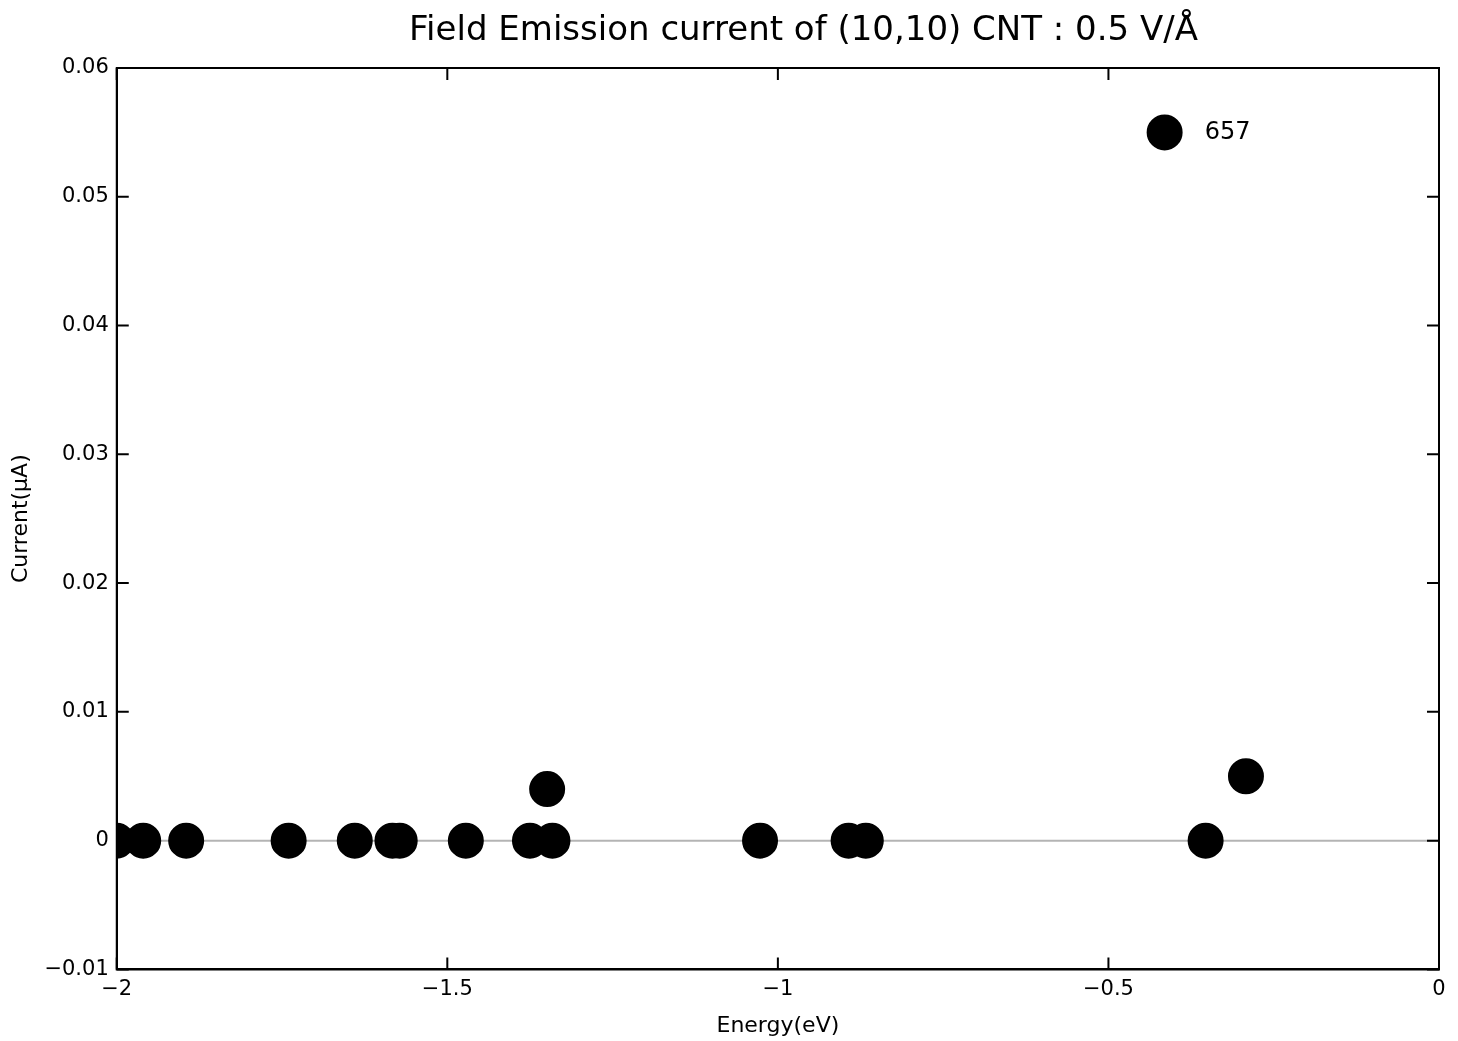  I want to click on y-tick-label: 0, so click(102, 839).